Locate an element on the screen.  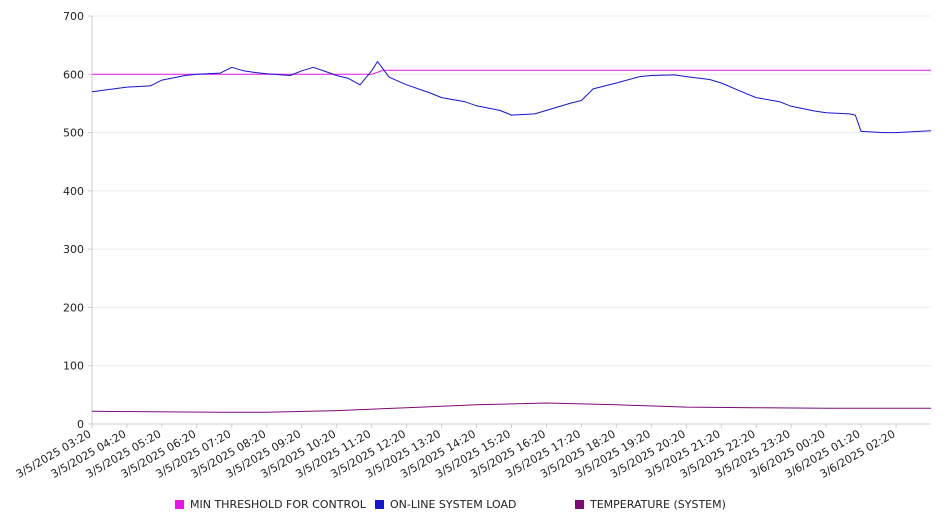
legend-item-system-load: ON-LINE SYSTEM LOAD is located at coordinates (445, 504).